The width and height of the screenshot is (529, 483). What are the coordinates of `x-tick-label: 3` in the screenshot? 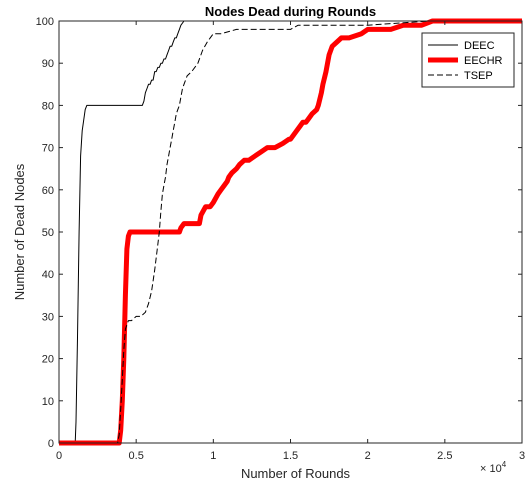 It's located at (522, 456).